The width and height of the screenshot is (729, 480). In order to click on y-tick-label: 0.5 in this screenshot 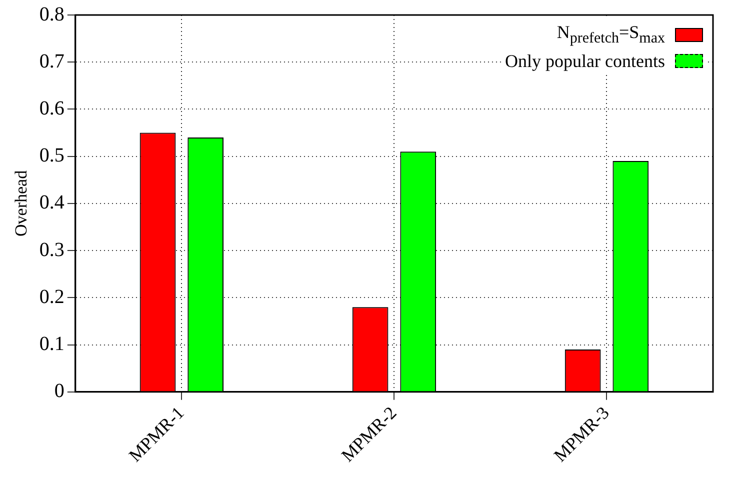, I will do `click(51, 155)`.